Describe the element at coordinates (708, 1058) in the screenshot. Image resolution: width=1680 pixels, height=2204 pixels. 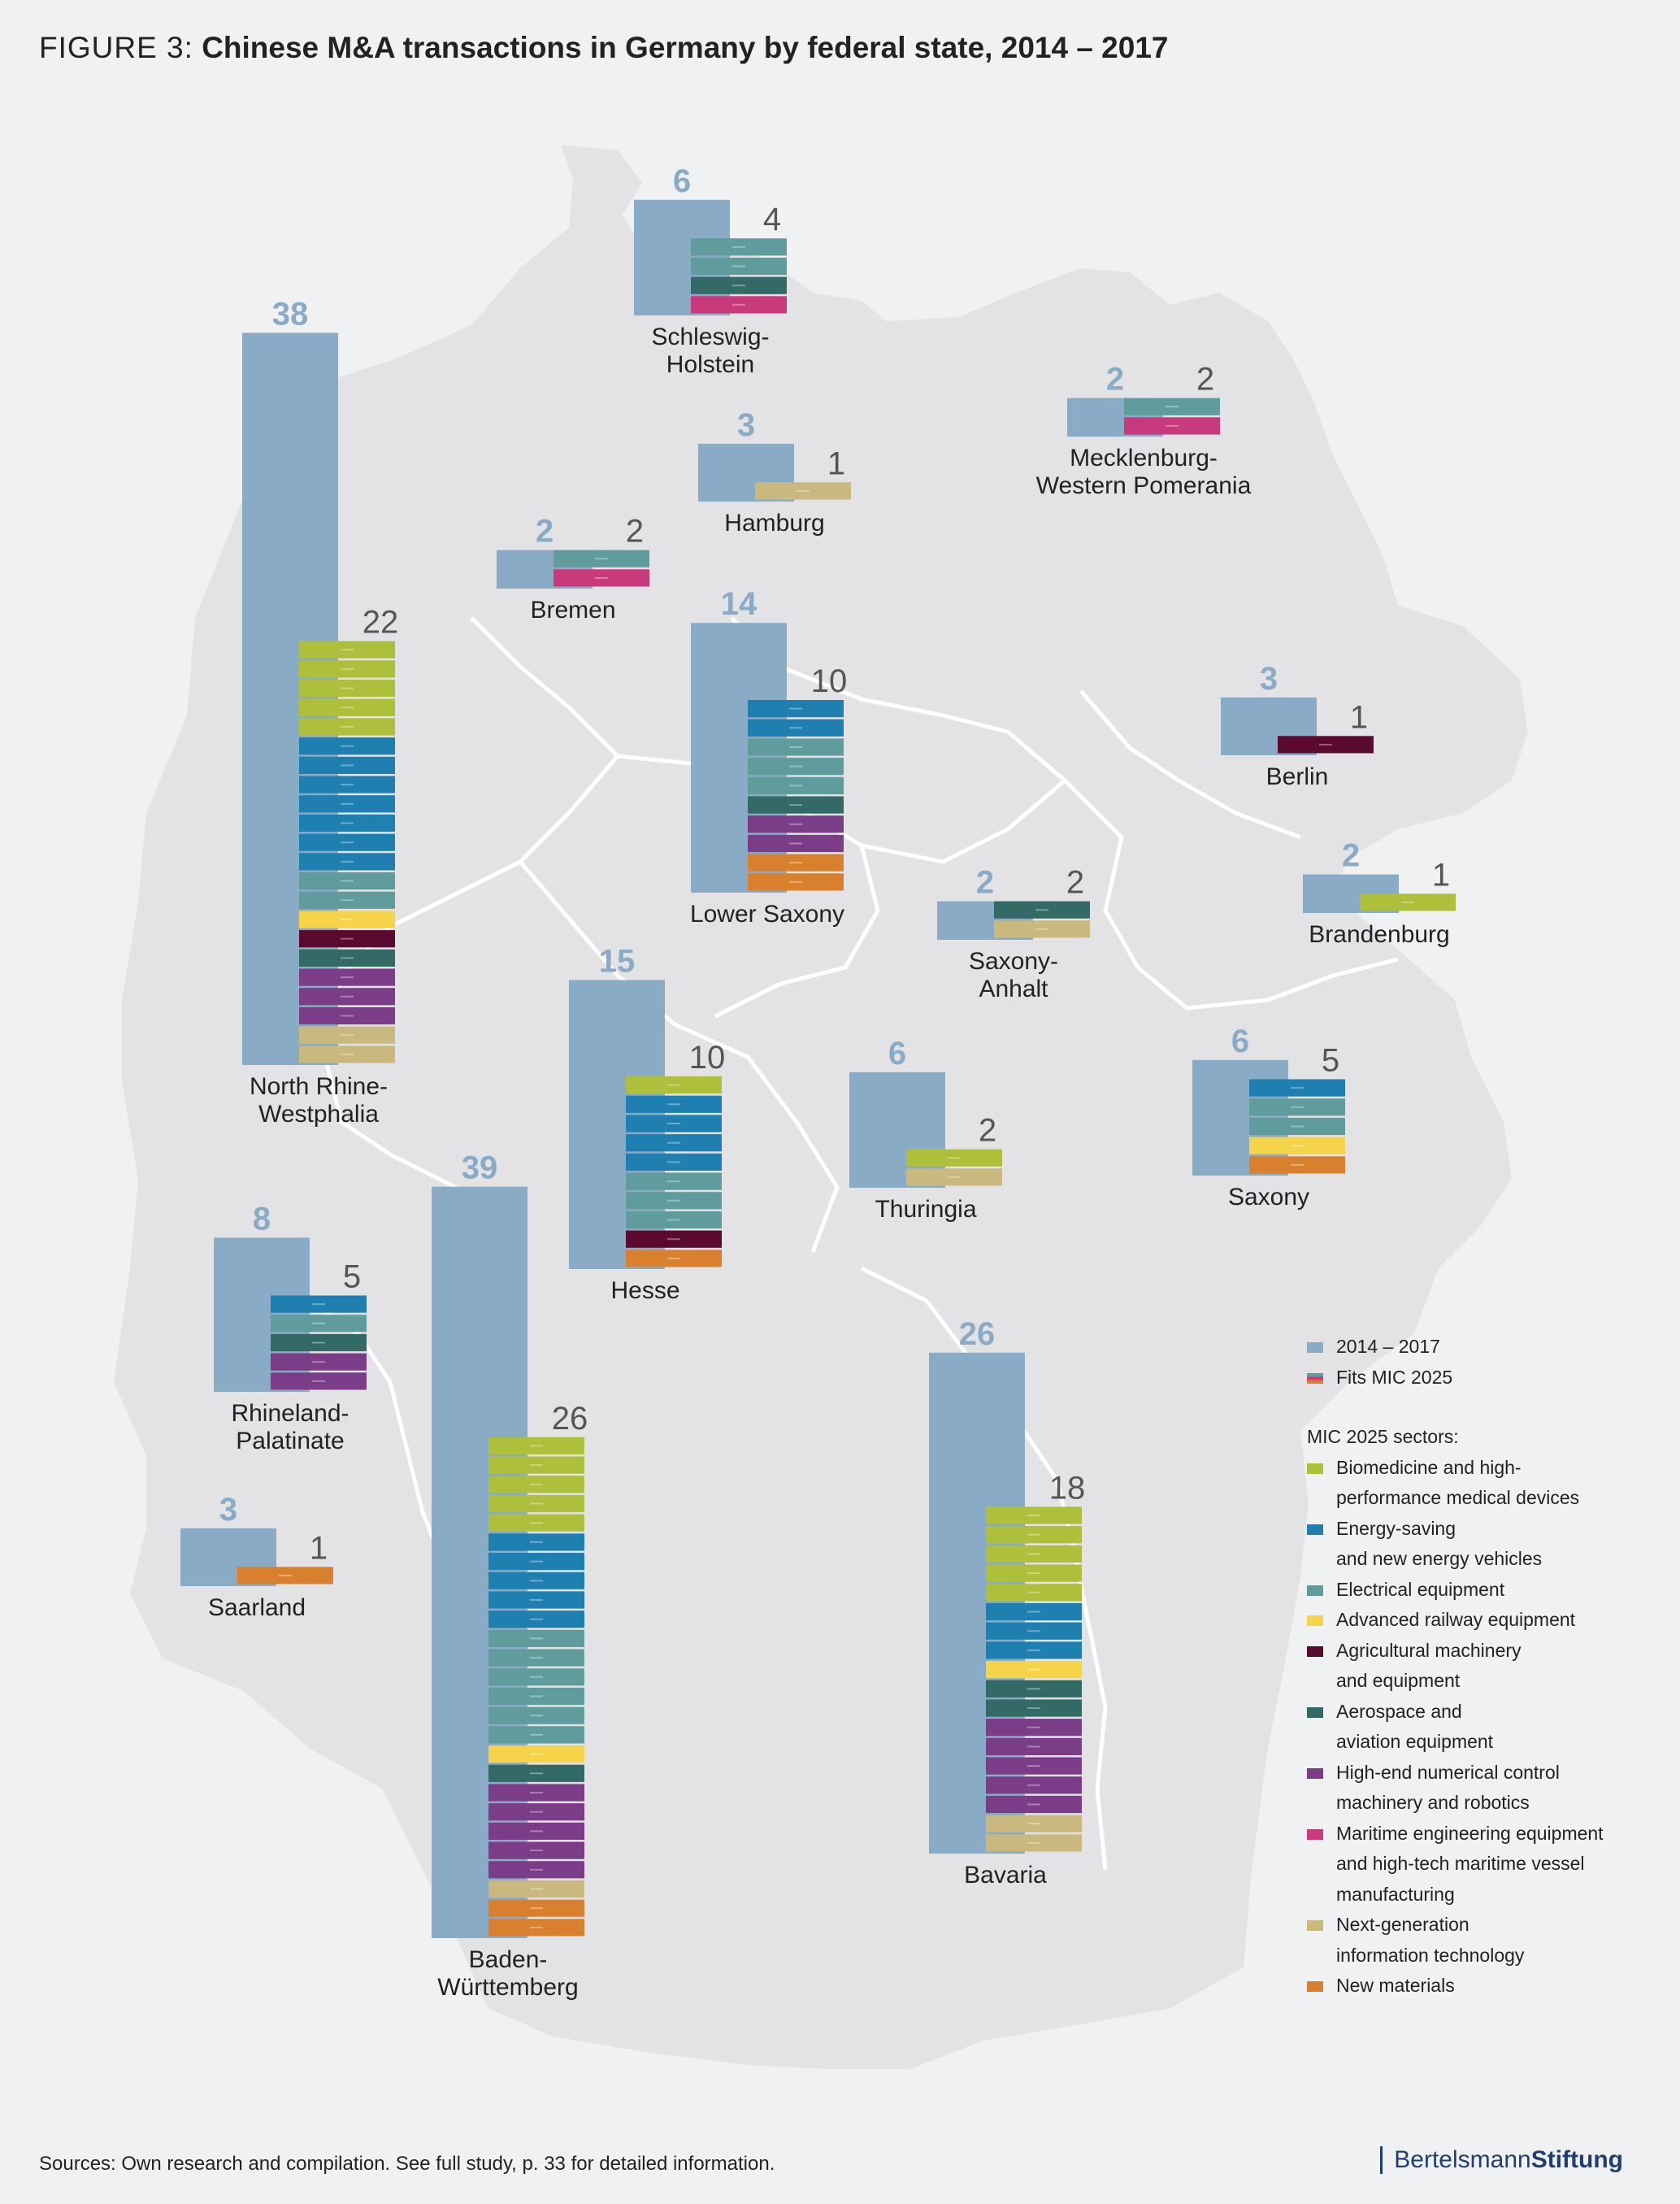
I see `mic-value-hesse: 10` at that location.